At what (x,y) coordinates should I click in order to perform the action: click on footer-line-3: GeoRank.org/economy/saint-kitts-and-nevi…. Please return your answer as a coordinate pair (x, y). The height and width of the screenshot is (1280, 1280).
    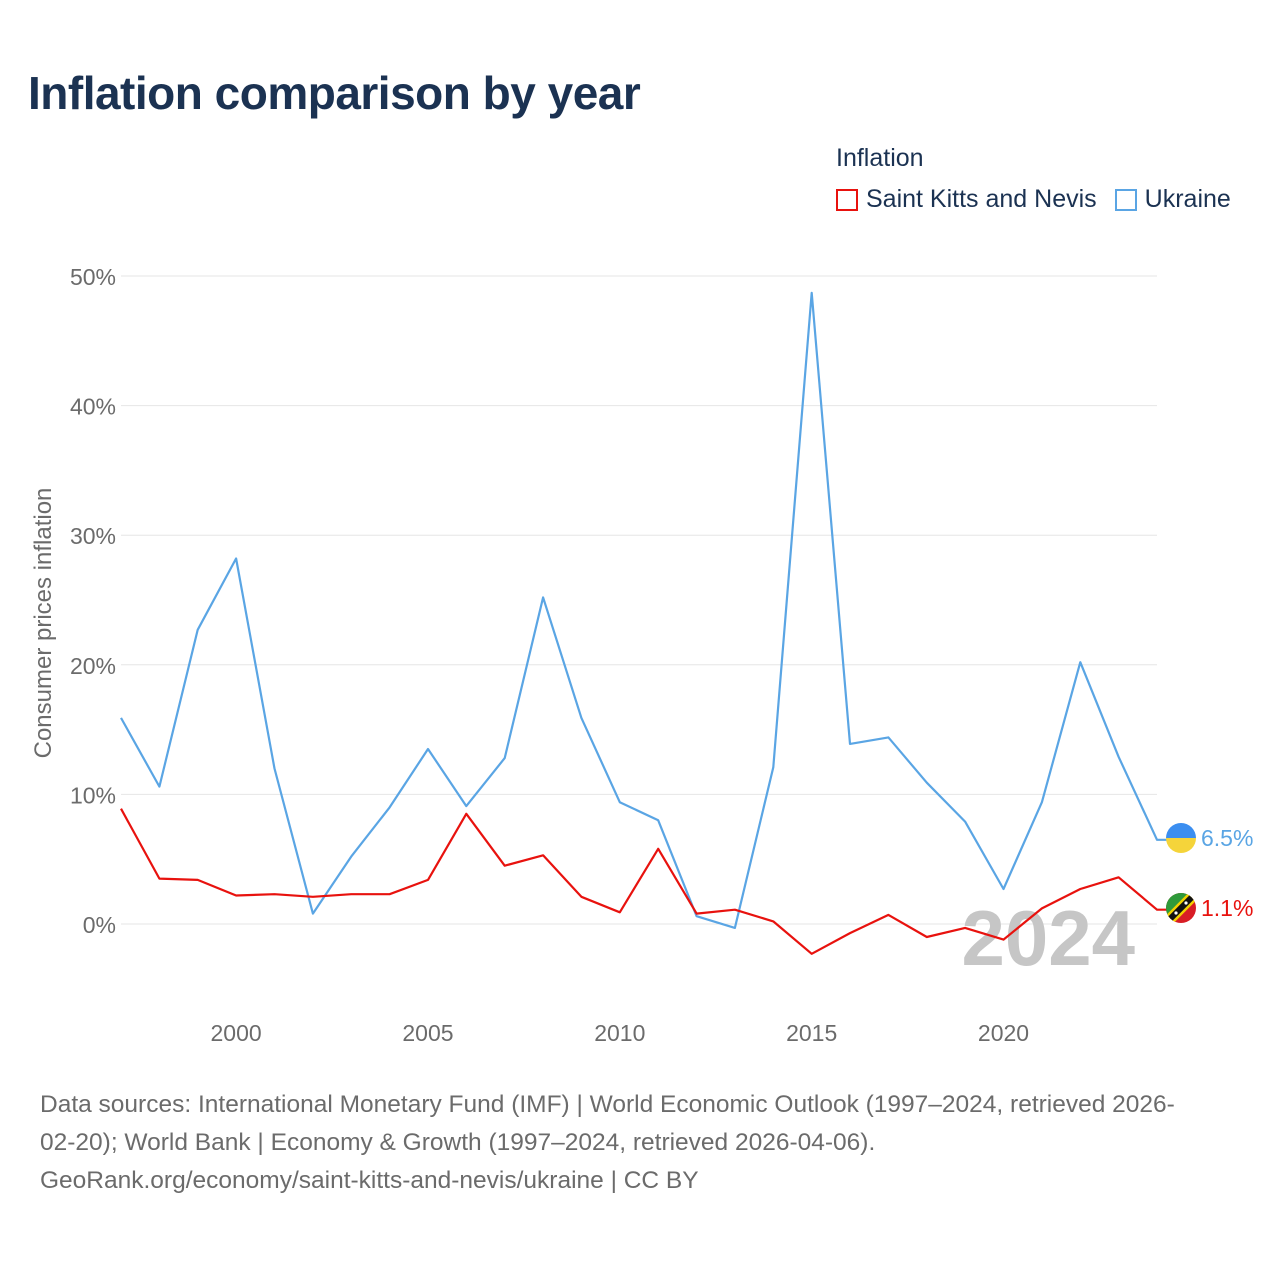
    Looking at the image, I should click on (369, 1180).